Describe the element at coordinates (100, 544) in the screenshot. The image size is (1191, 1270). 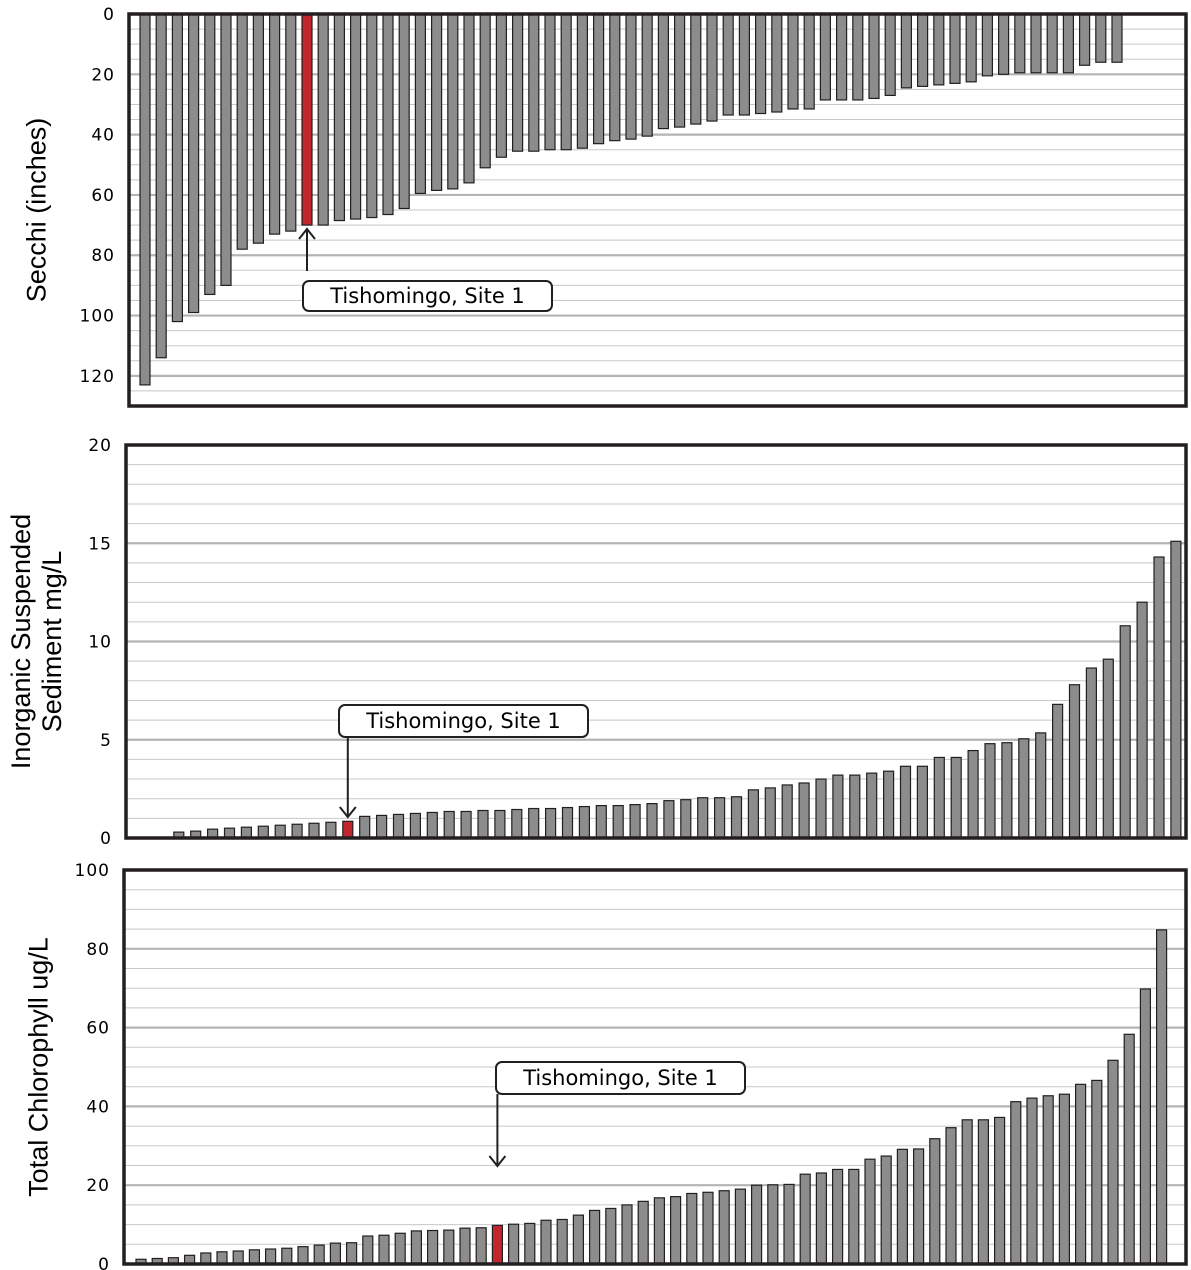
I see `y-tick-label: 15` at that location.